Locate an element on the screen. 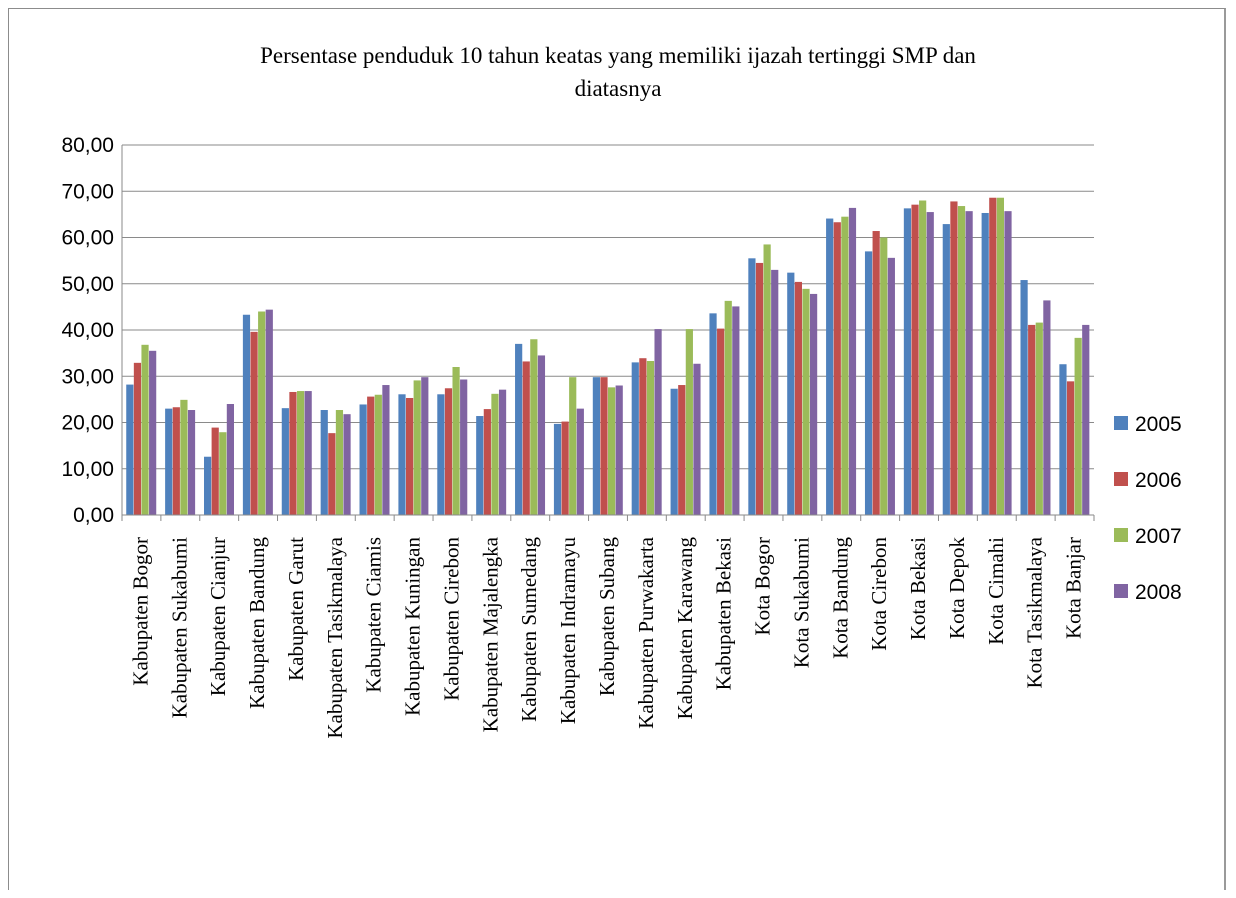  x-tick-label: Kabupaten Bandung is located at coordinates (257, 623).